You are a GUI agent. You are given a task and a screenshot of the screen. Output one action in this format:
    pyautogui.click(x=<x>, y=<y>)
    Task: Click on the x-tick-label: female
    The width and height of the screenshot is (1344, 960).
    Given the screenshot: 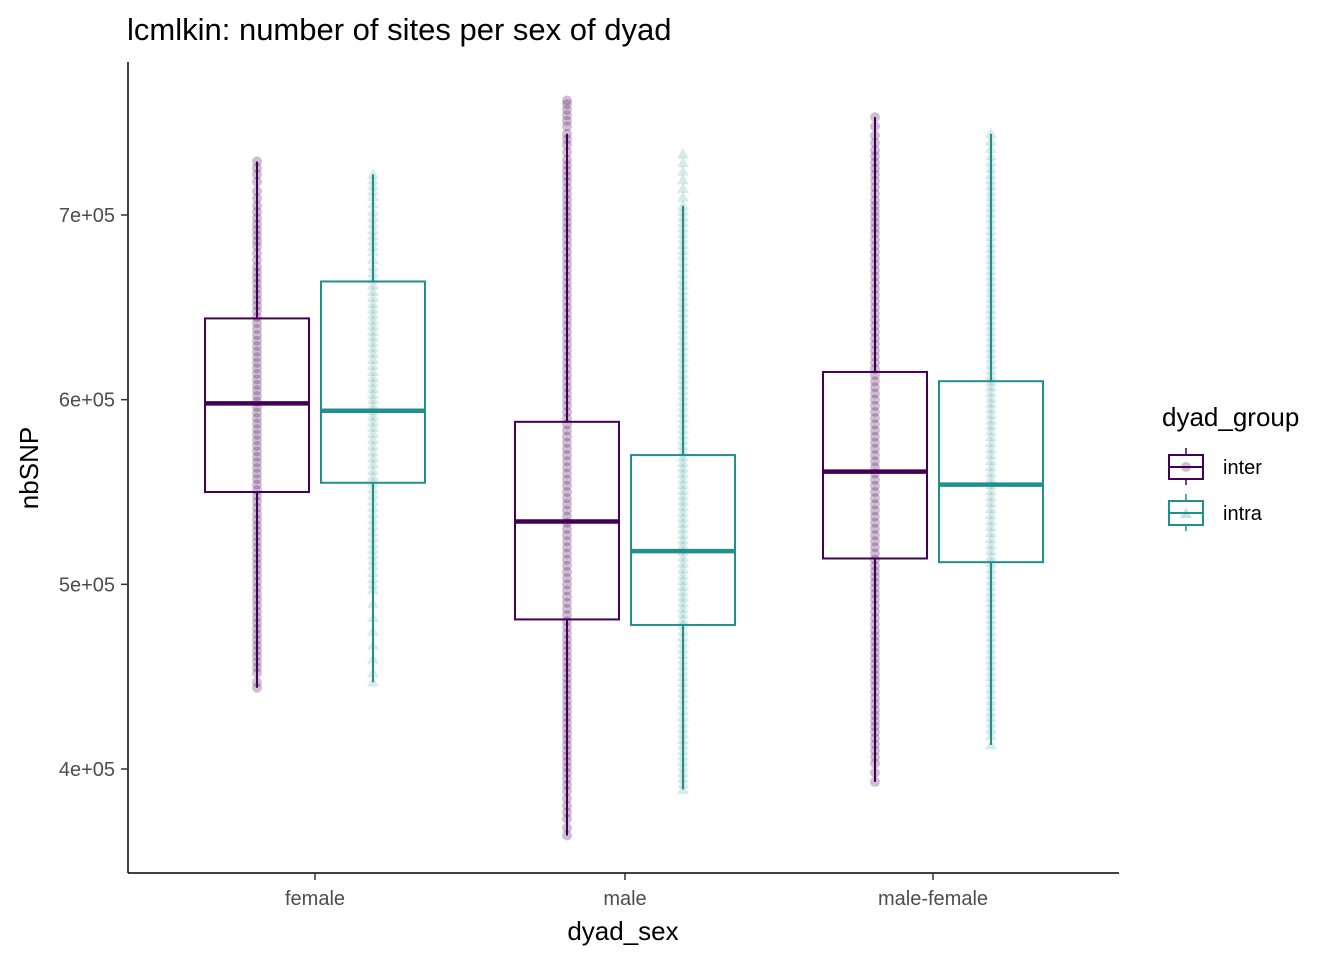 What is the action you would take?
    pyautogui.click(x=315, y=899)
    